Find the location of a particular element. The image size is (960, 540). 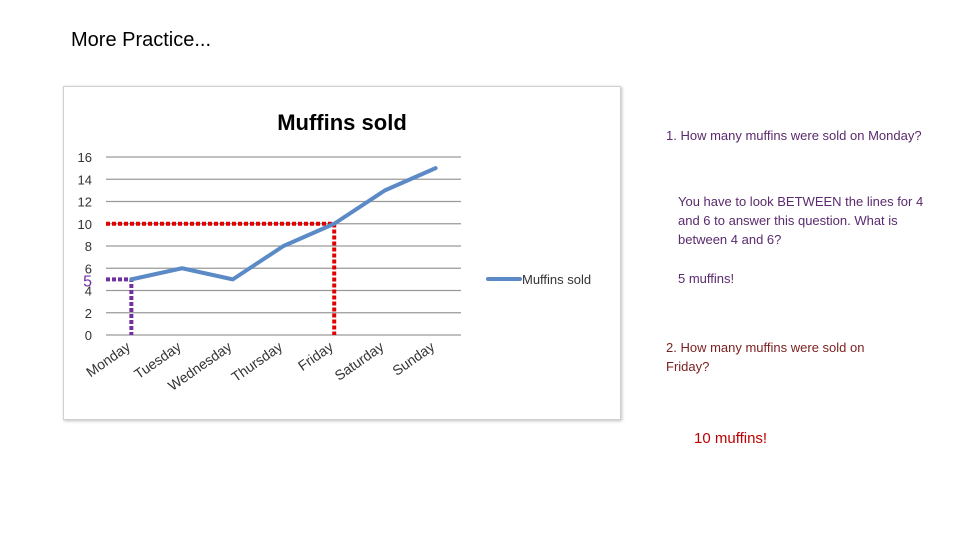

legend-label: Muffins sold is located at coordinates (556, 279).